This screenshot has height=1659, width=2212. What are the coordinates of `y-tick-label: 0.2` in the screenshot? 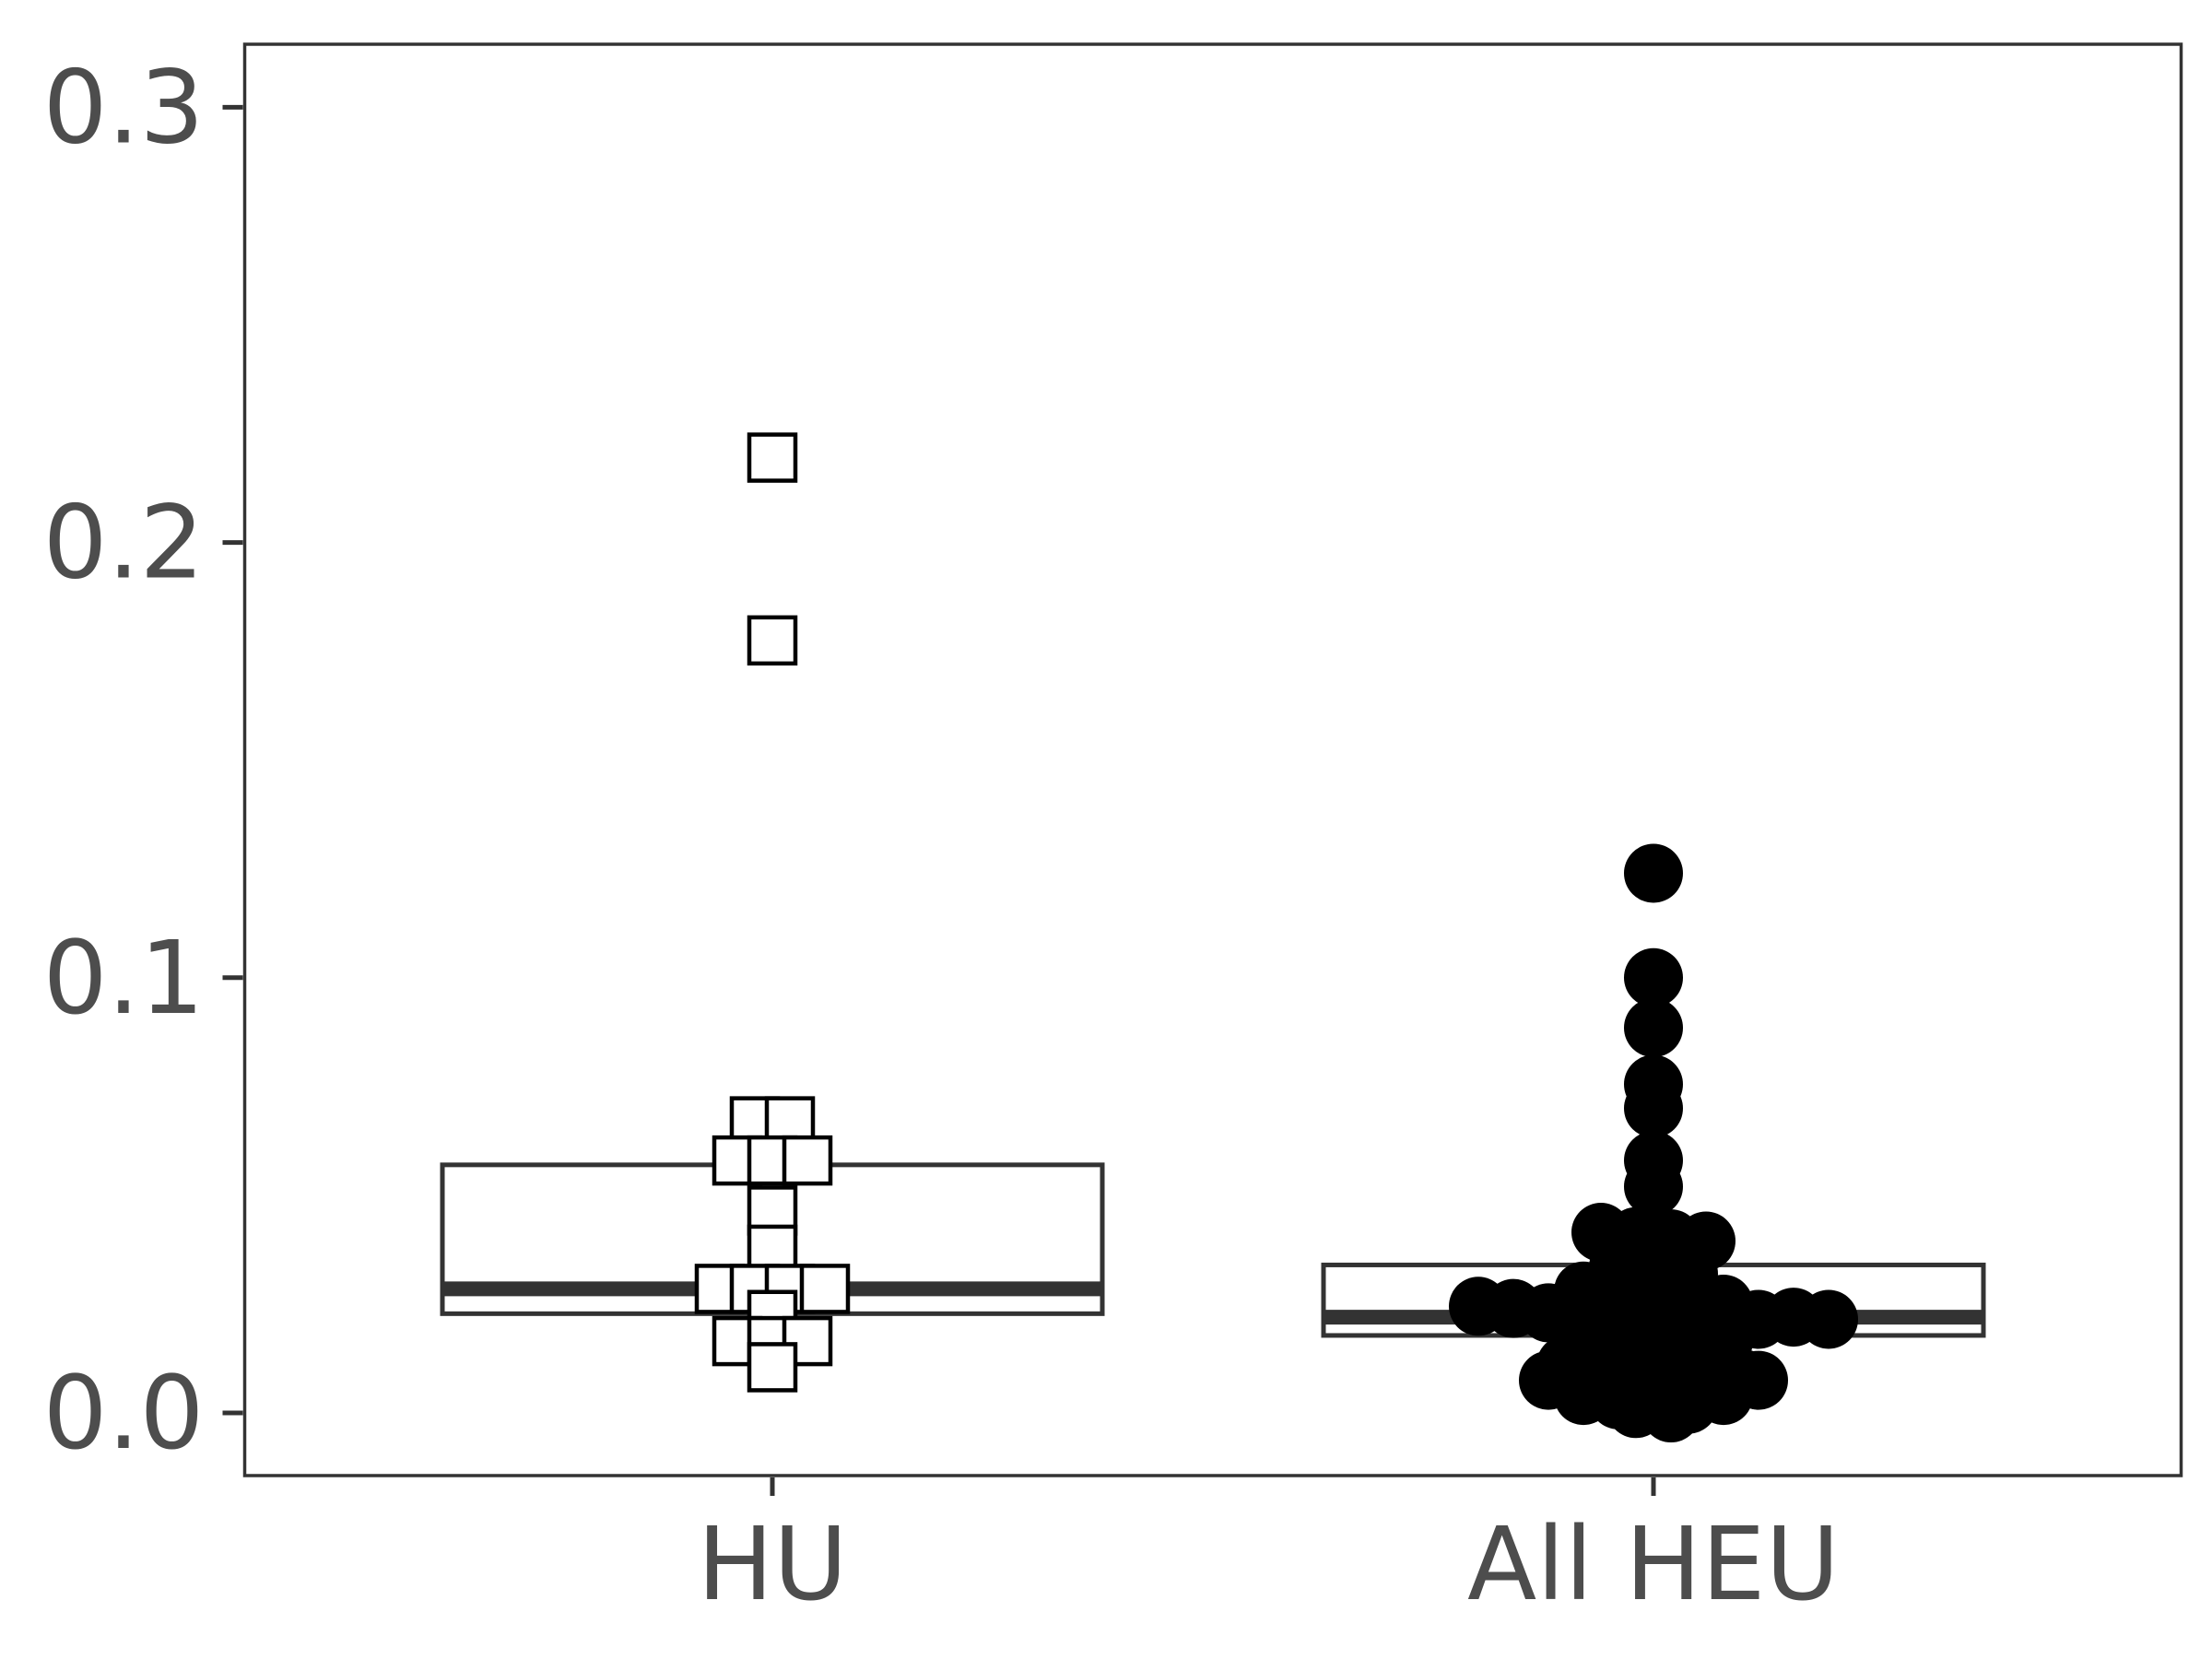 It's located at (124, 543).